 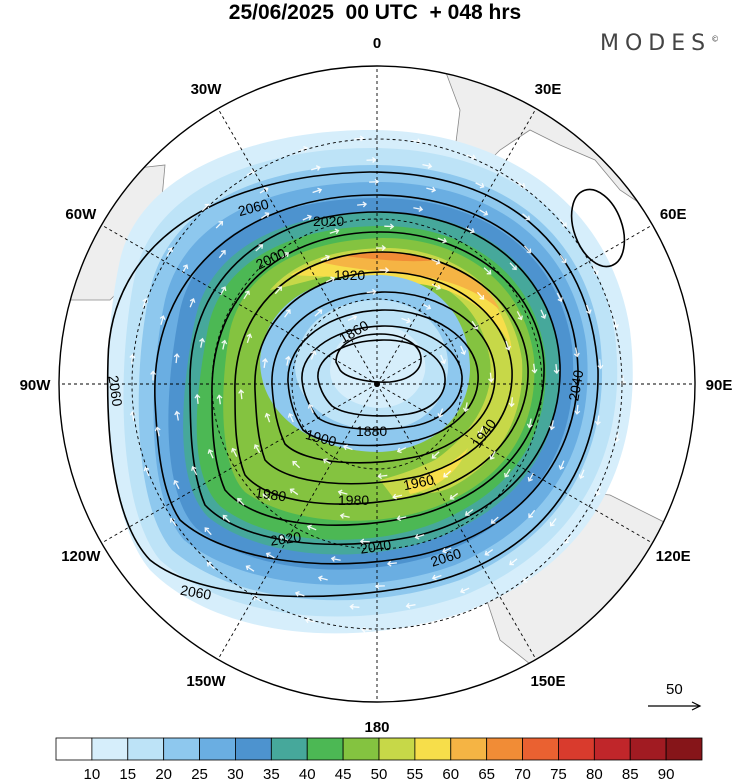 What do you see at coordinates (522, 774) in the screenshot?
I see `colorbar-tick-label: 70` at bounding box center [522, 774].